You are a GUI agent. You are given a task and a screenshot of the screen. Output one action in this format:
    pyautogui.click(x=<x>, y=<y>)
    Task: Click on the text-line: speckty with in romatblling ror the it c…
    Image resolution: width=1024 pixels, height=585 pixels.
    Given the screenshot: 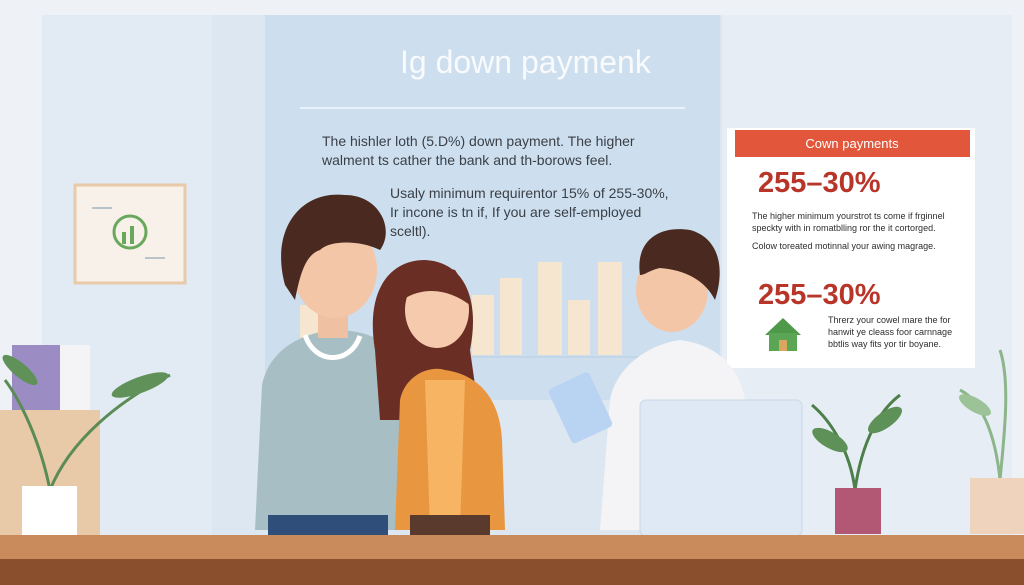 What is the action you would take?
    pyautogui.click(x=844, y=228)
    